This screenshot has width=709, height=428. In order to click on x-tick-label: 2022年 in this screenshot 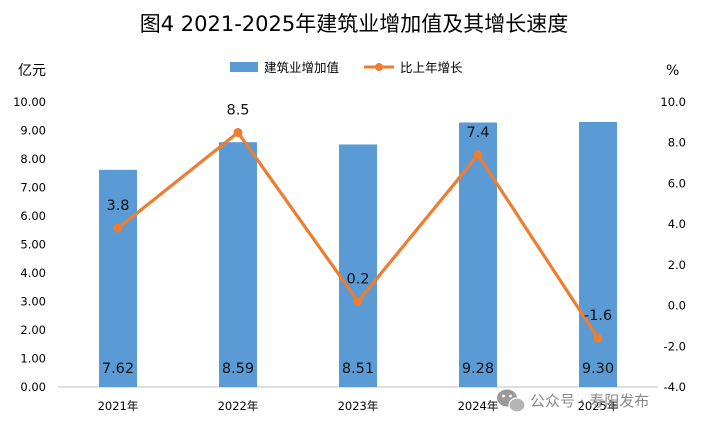, I will do `click(238, 406)`.